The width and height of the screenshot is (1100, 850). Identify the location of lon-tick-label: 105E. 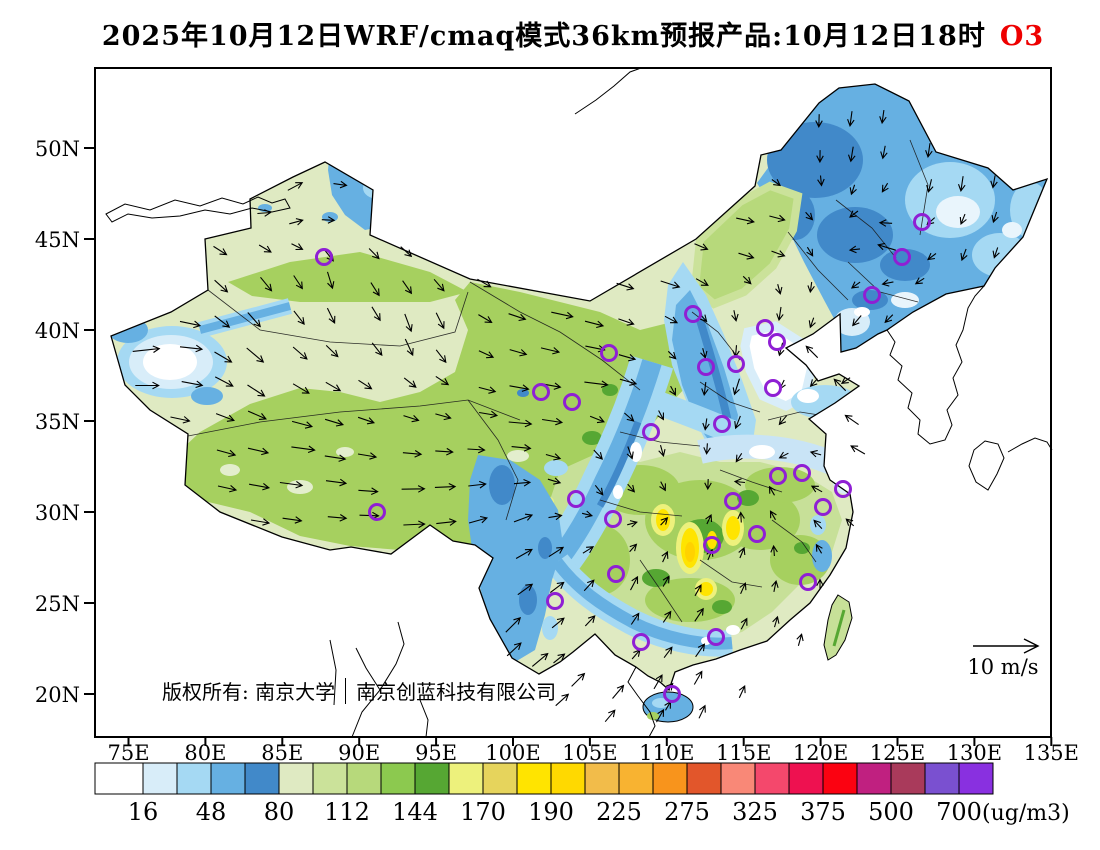
(589, 753).